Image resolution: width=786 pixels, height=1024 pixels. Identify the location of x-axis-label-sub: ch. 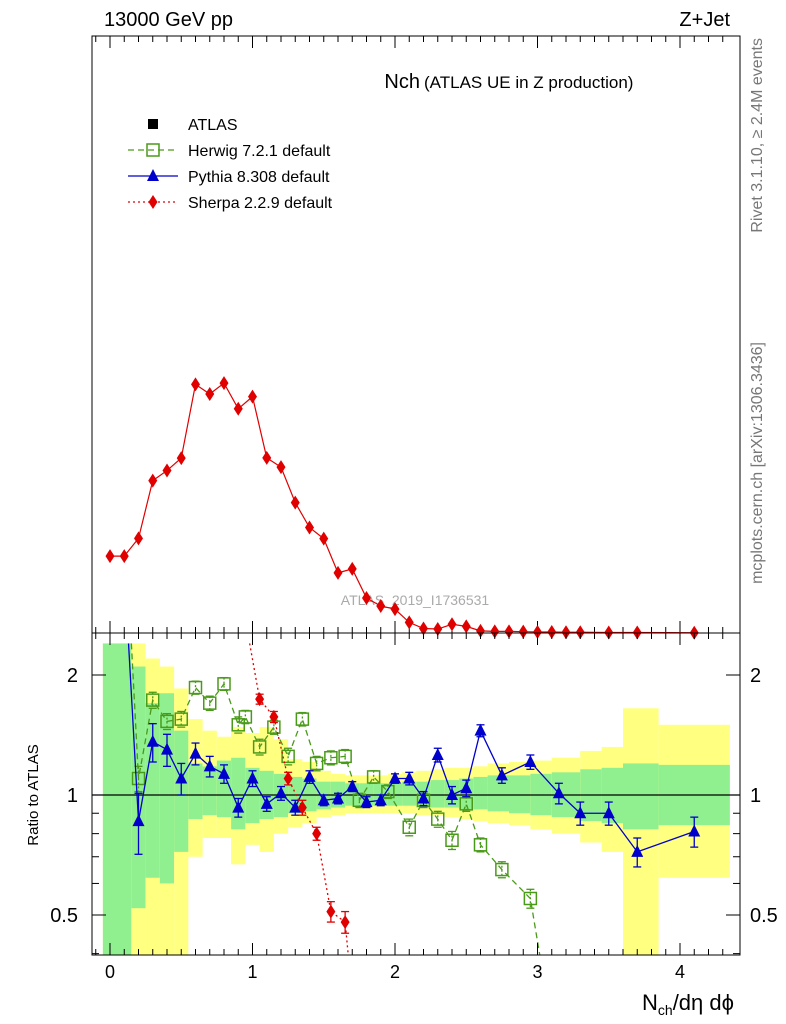
(665, 1010).